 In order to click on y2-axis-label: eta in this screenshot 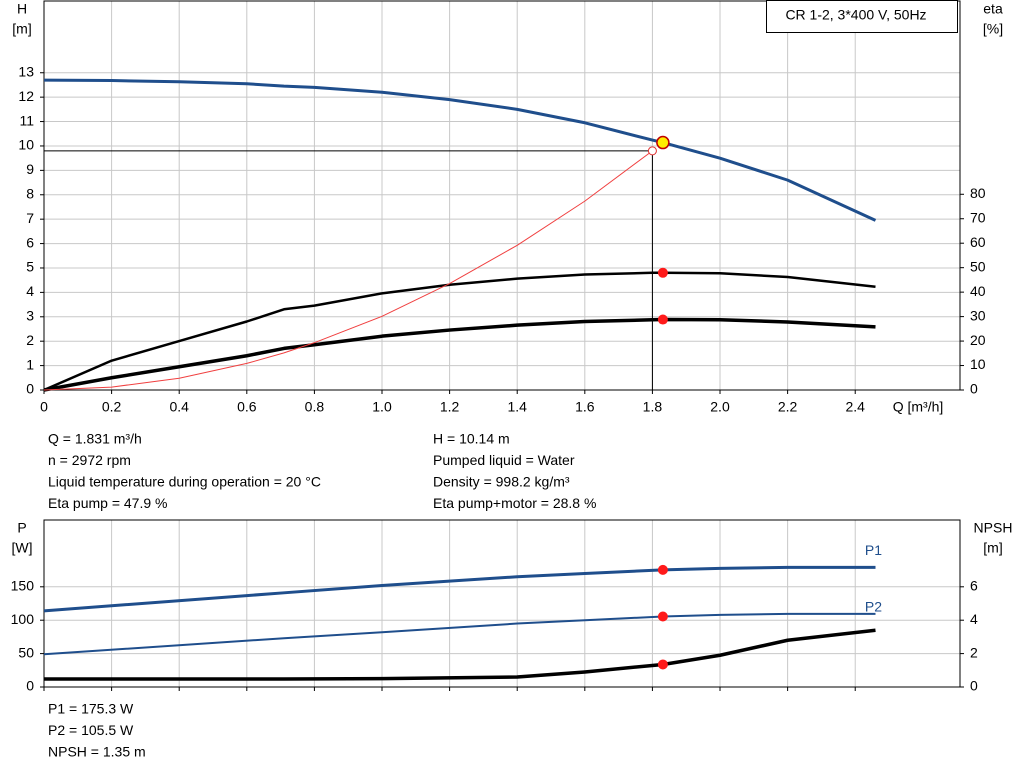, I will do `click(993, 9)`.